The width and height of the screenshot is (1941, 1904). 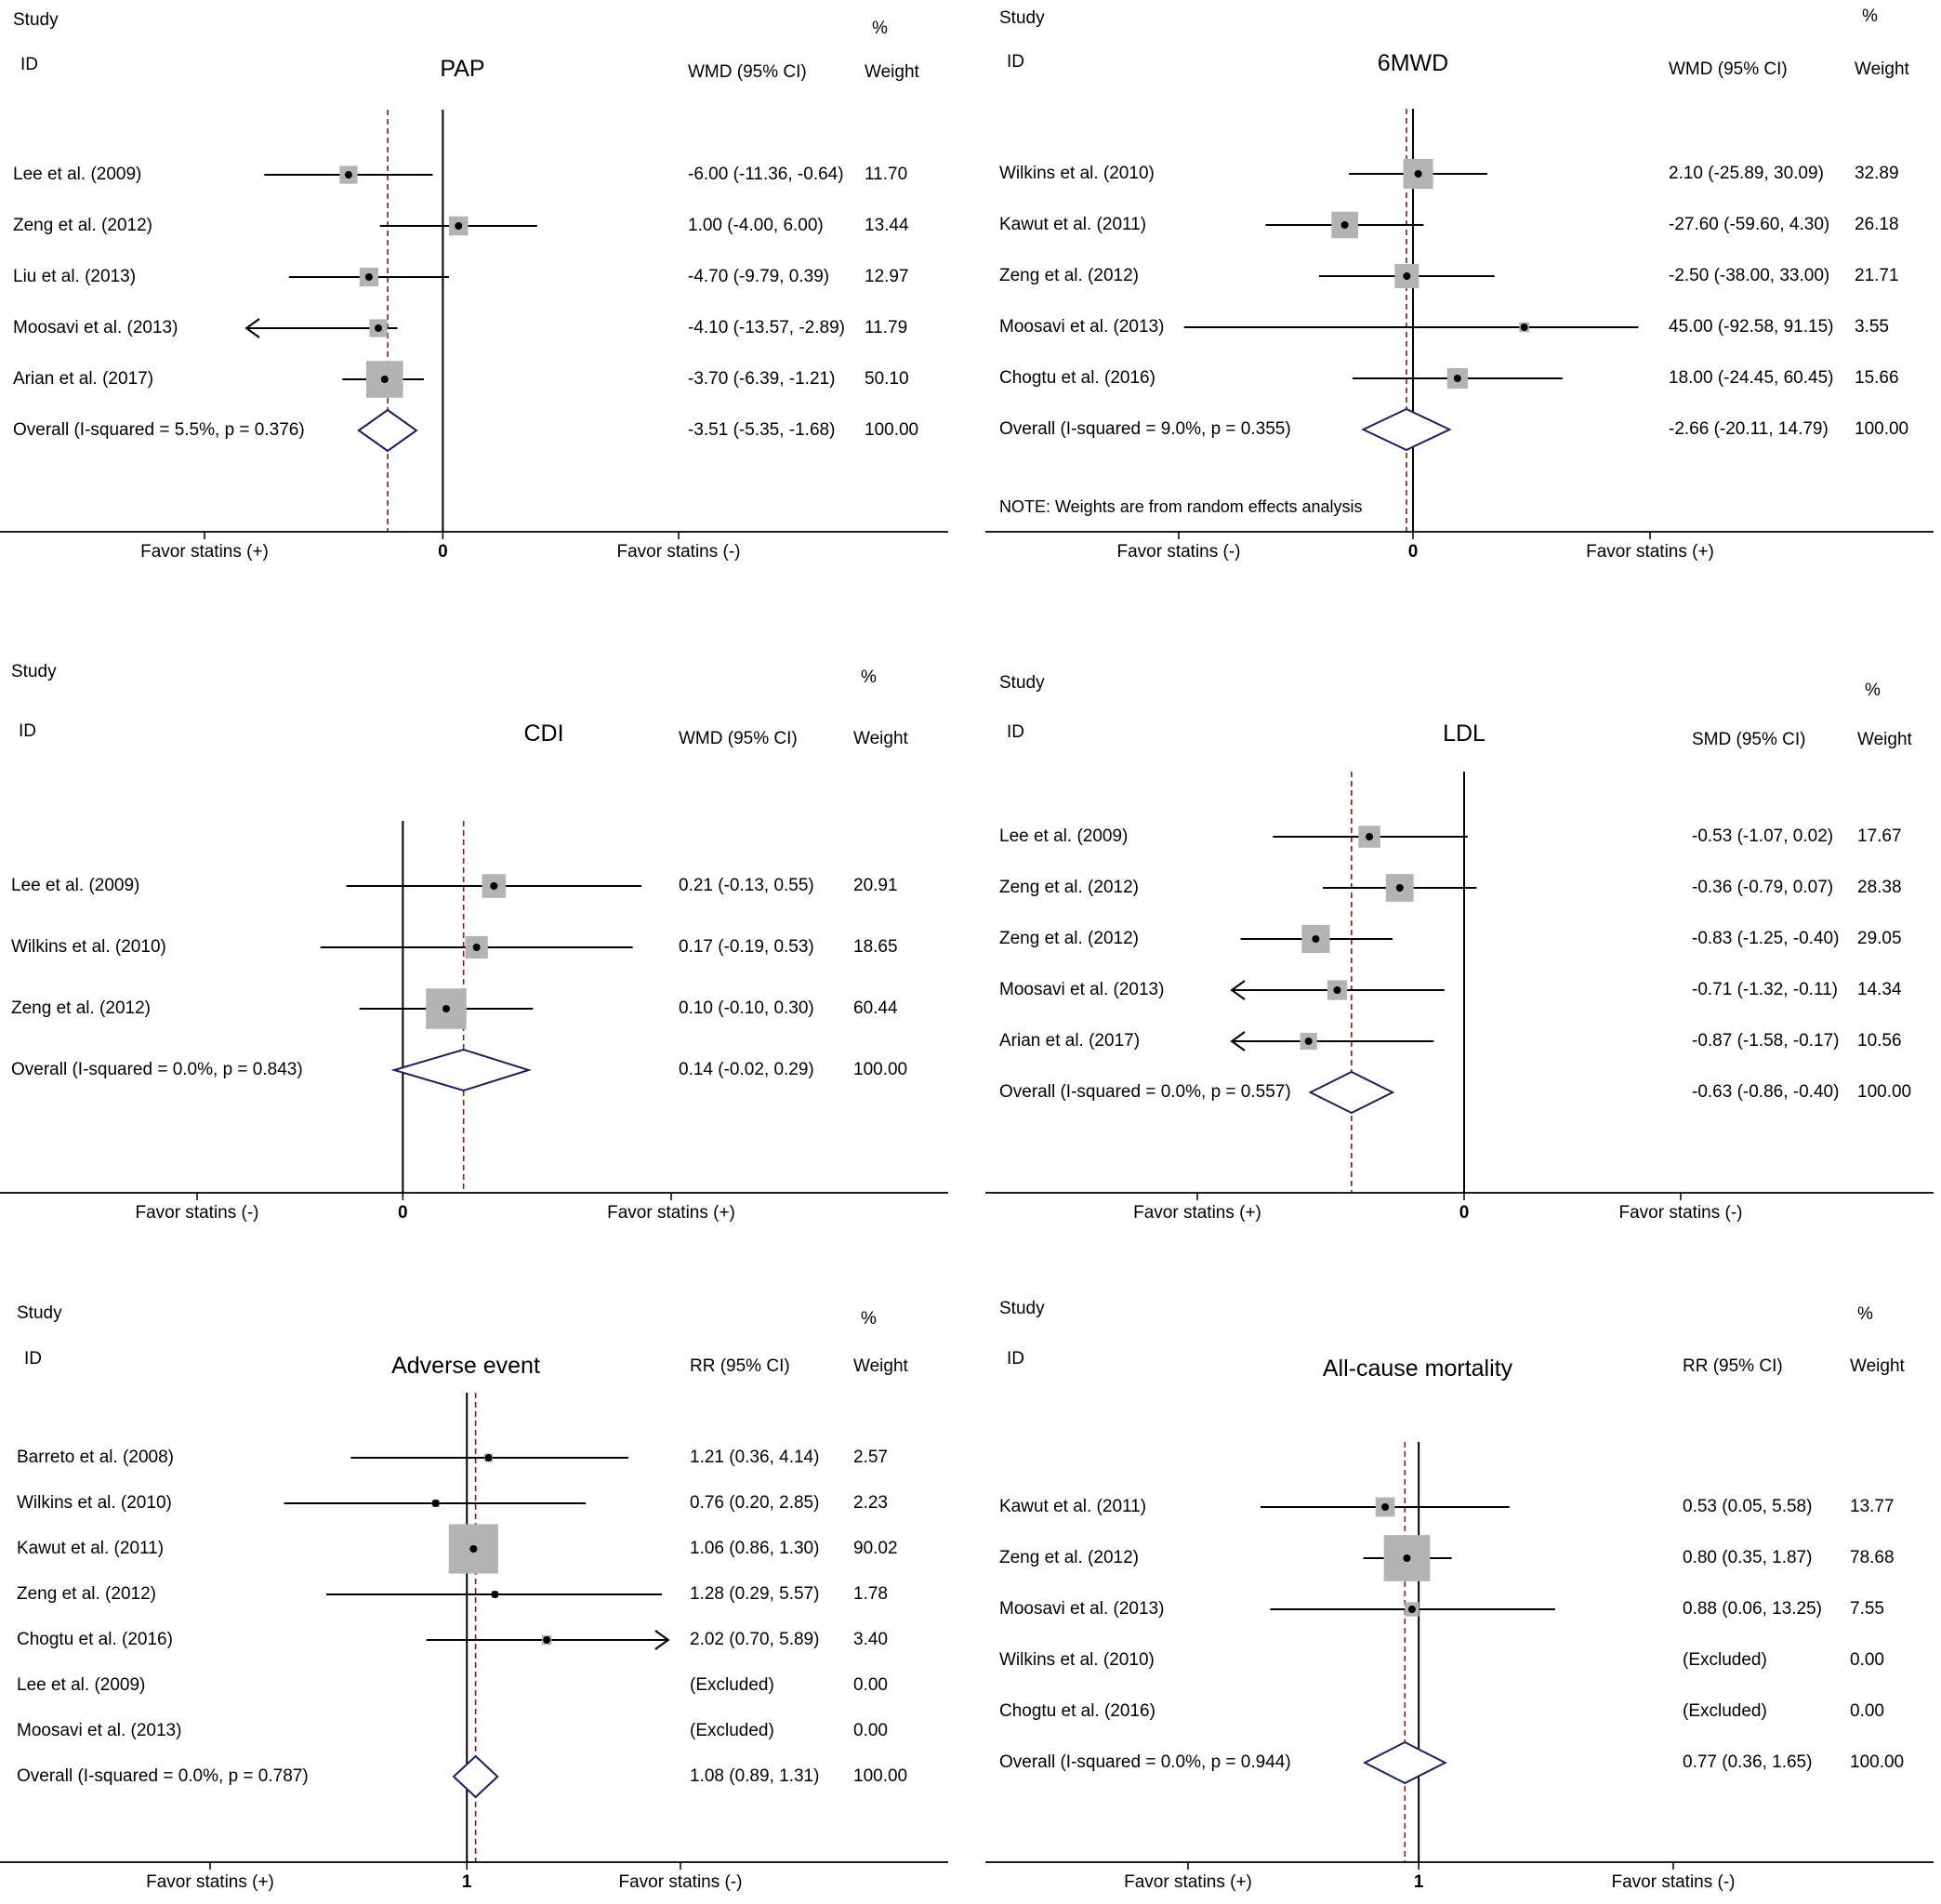 What do you see at coordinates (1748, 1557) in the screenshot?
I see `study-effect-ci: 0.80 (0.35, 1.87)` at bounding box center [1748, 1557].